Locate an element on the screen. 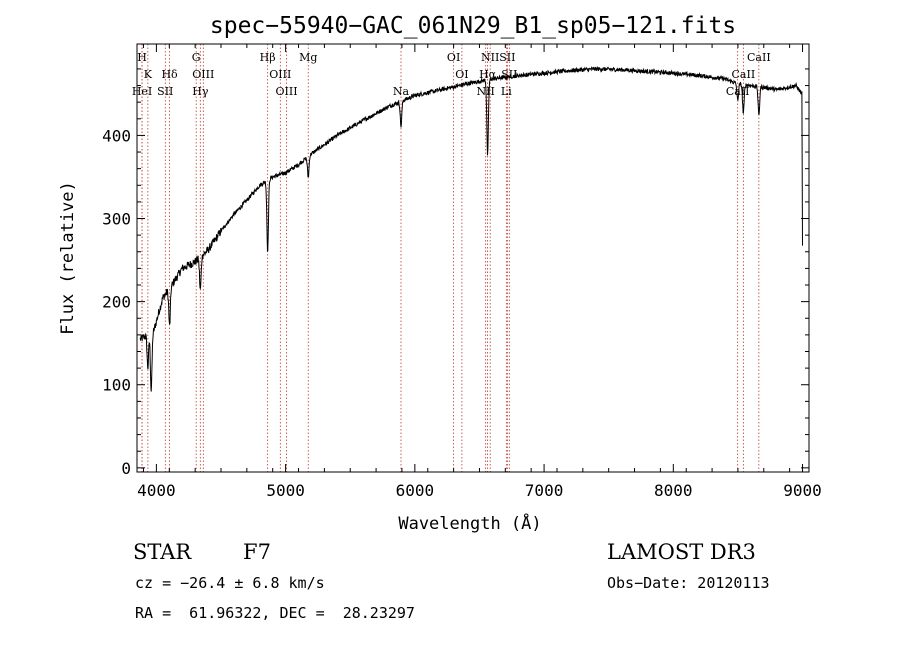  y-tick-label: 0 is located at coordinates (126, 468).